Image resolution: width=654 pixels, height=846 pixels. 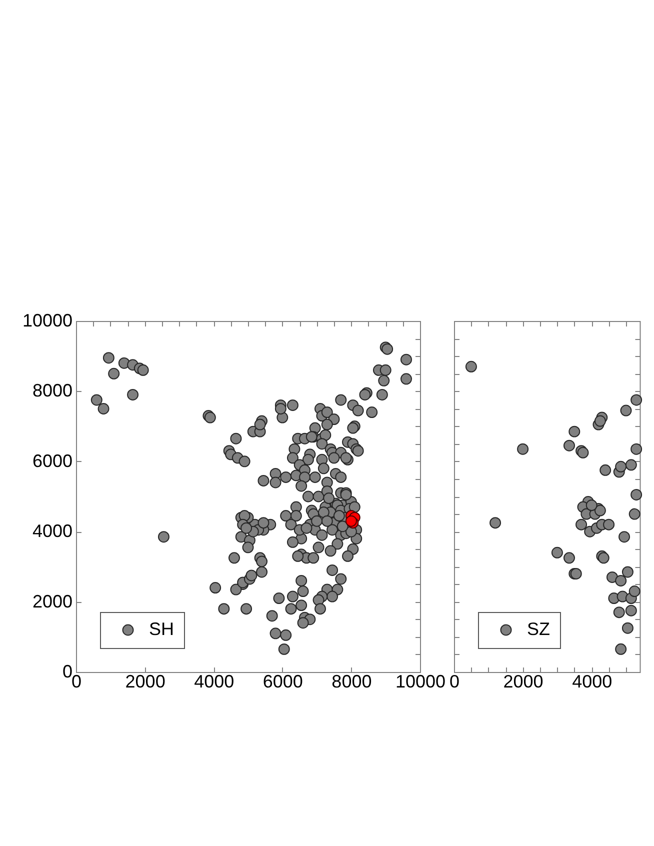 What do you see at coordinates (52, 531) in the screenshot?
I see `y-tick-label: 4000` at bounding box center [52, 531].